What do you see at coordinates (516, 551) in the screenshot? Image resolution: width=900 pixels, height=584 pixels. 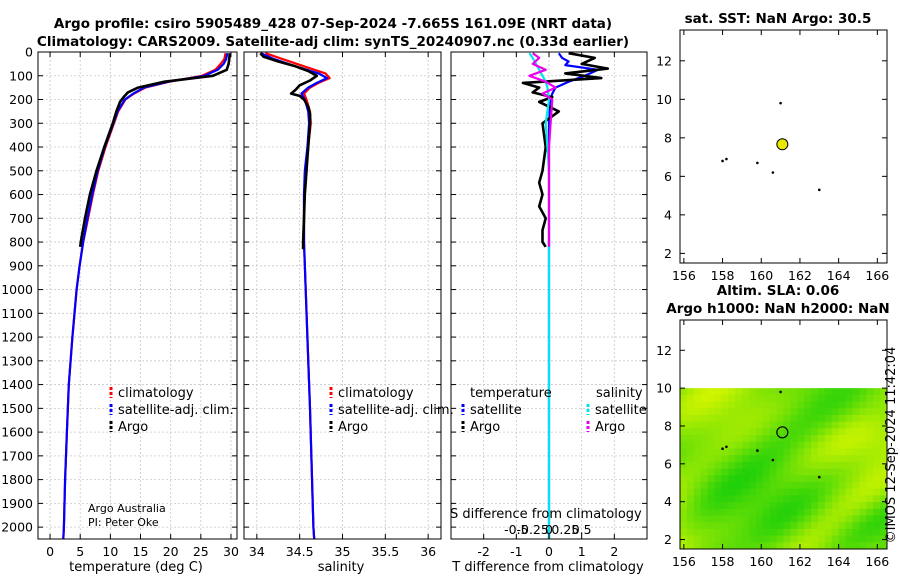 I see `x-tick-label: -1` at bounding box center [516, 551].